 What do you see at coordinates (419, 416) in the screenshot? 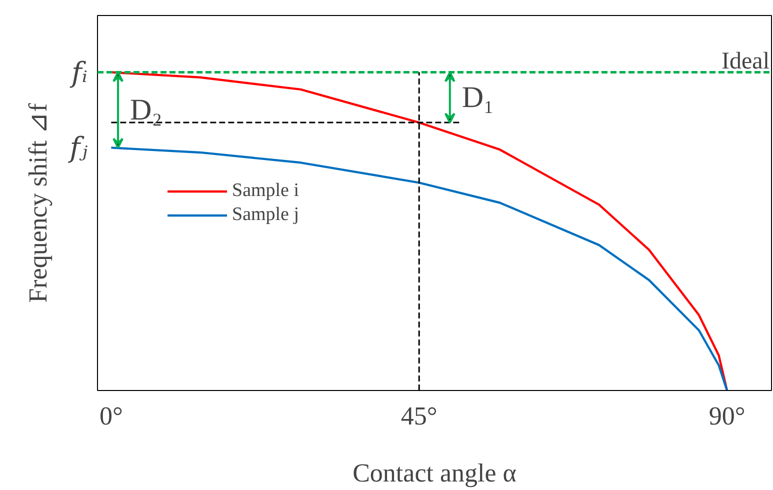
I see `x-tick-label: 45°` at bounding box center [419, 416].